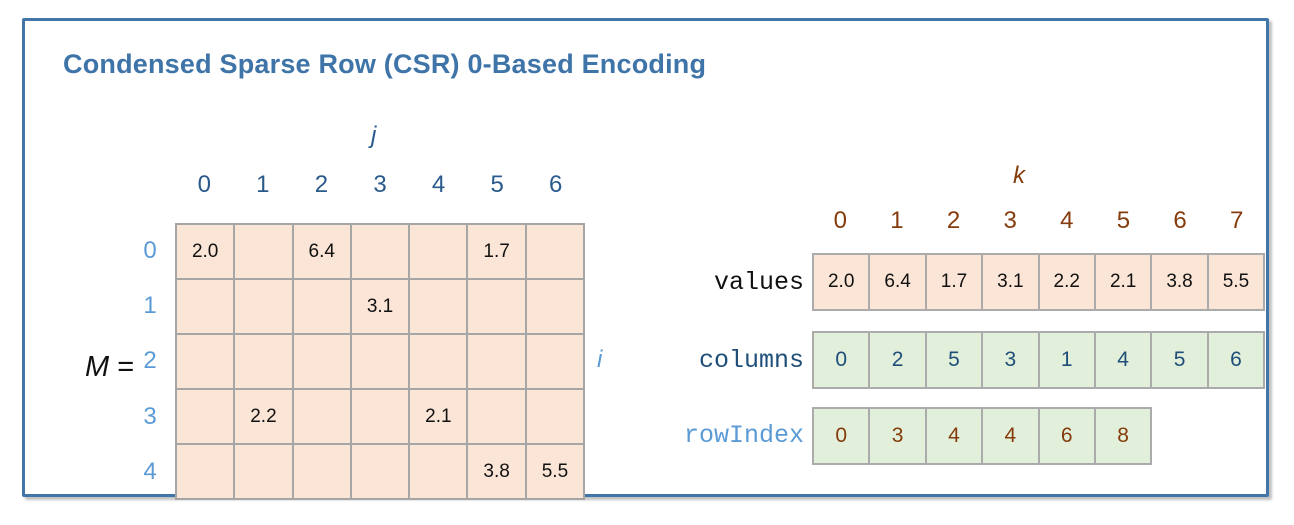  I want to click on values-array-label: values, so click(758, 282).